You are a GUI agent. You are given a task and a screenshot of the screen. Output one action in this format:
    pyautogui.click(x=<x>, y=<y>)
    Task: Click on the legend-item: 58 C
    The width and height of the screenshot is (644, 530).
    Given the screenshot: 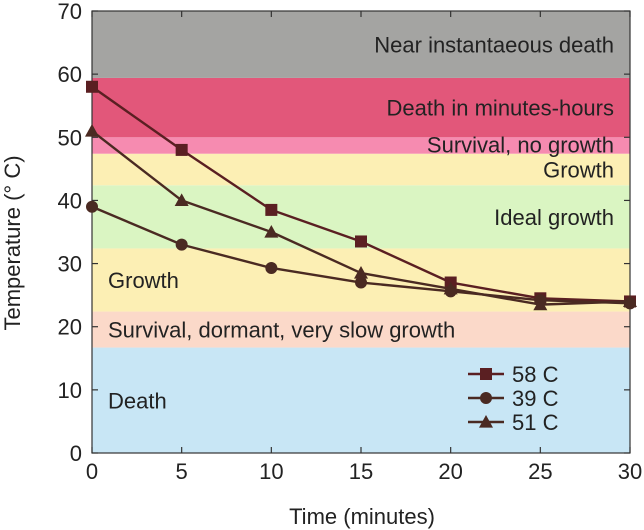 What is the action you would take?
    pyautogui.click(x=513, y=374)
    